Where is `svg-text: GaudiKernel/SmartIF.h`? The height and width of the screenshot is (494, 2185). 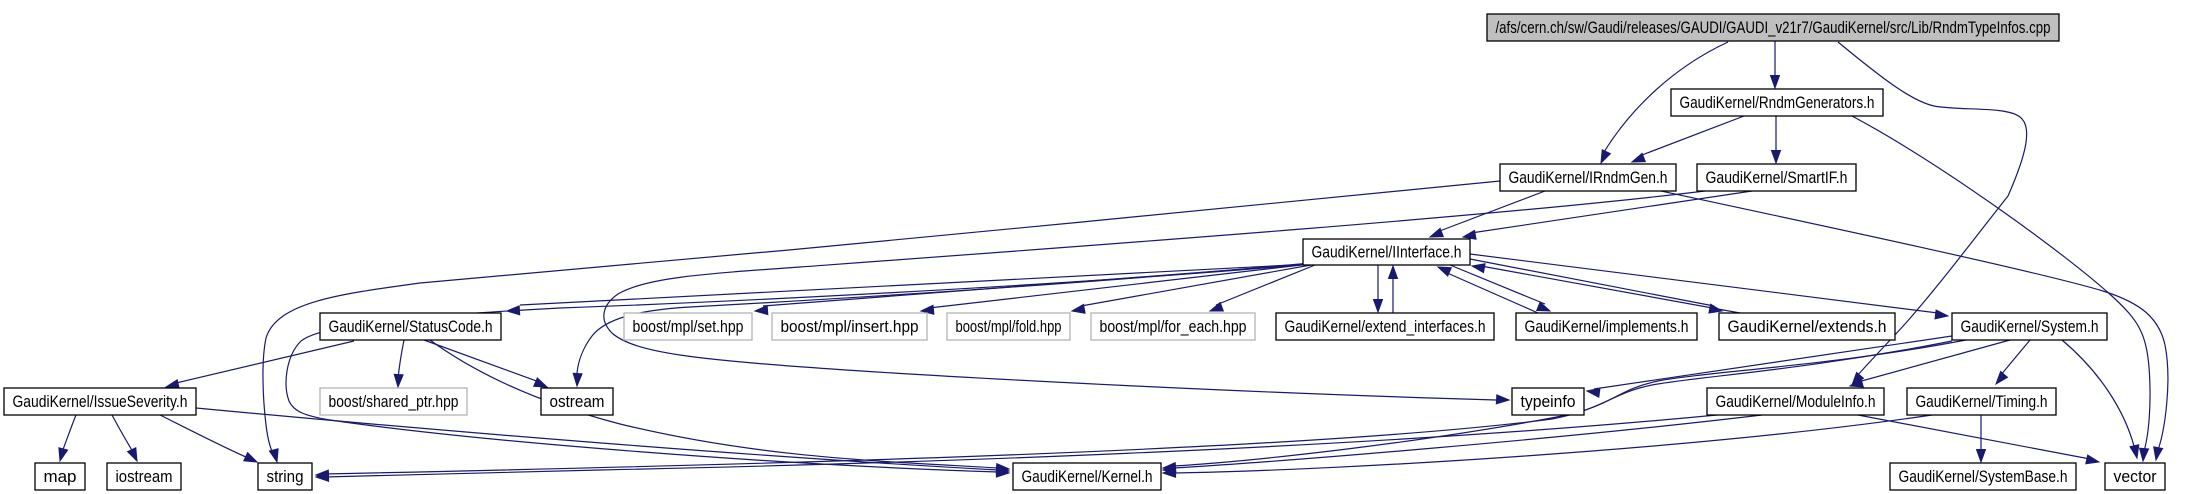
svg-text: GaudiKernel/SmartIF.h is located at coordinates (1777, 178).